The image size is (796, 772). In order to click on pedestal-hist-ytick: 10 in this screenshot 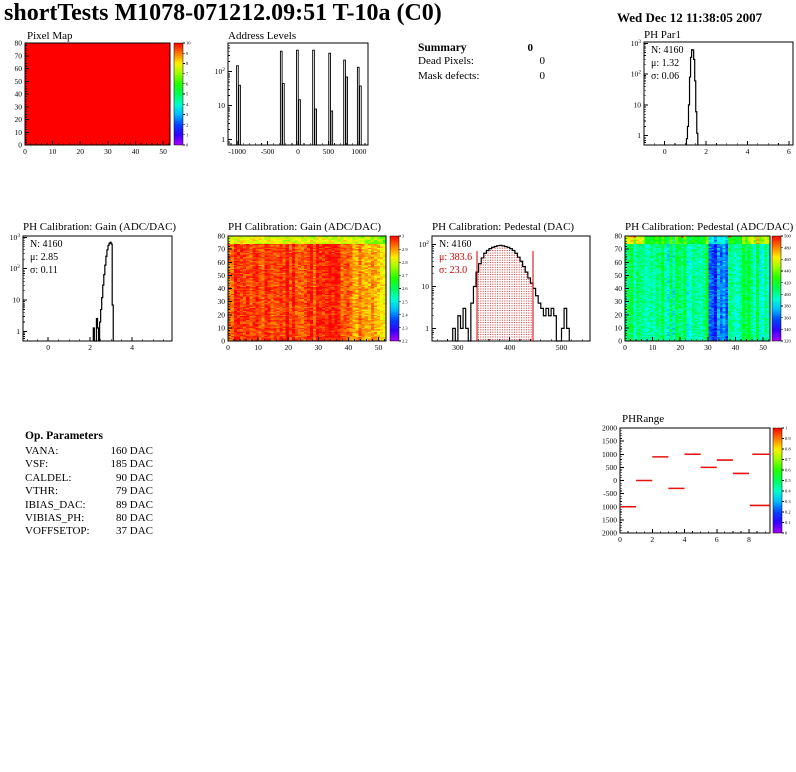, I will do `click(426, 286)`.